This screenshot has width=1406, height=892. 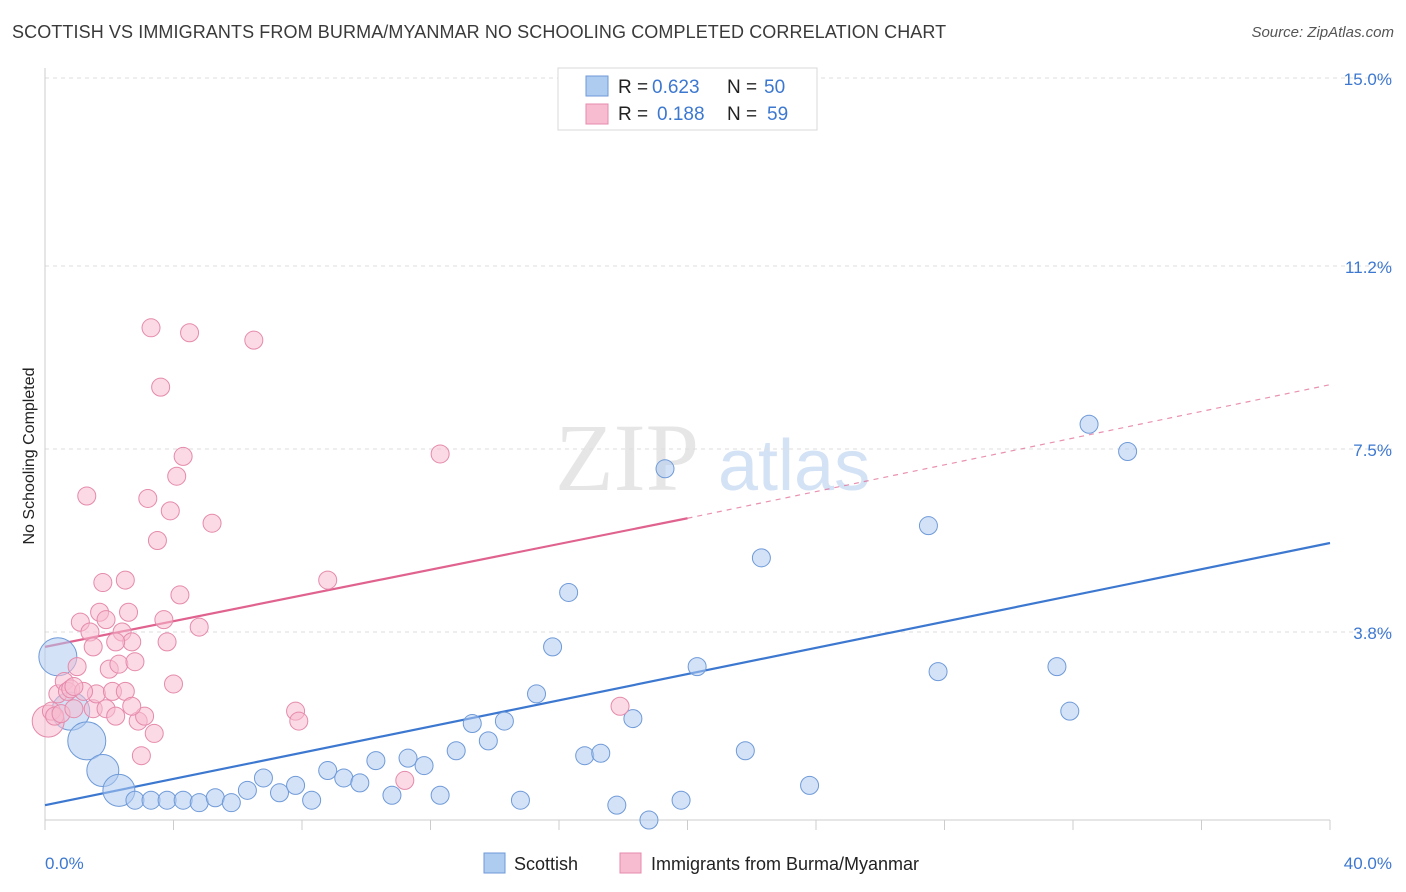 What do you see at coordinates (630, 863) in the screenshot?
I see `bottom-legend-swatch-burma` at bounding box center [630, 863].